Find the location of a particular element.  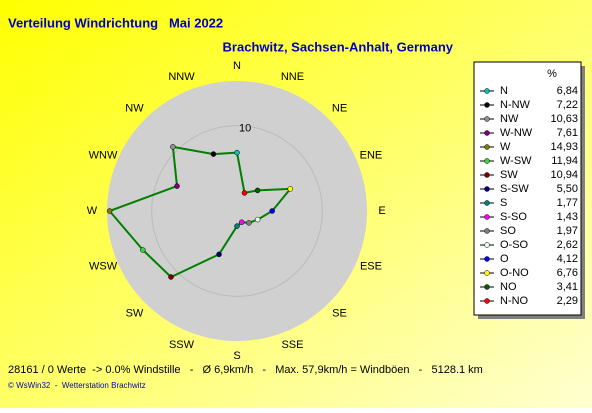

legend-label: O is located at coordinates (504, 259).